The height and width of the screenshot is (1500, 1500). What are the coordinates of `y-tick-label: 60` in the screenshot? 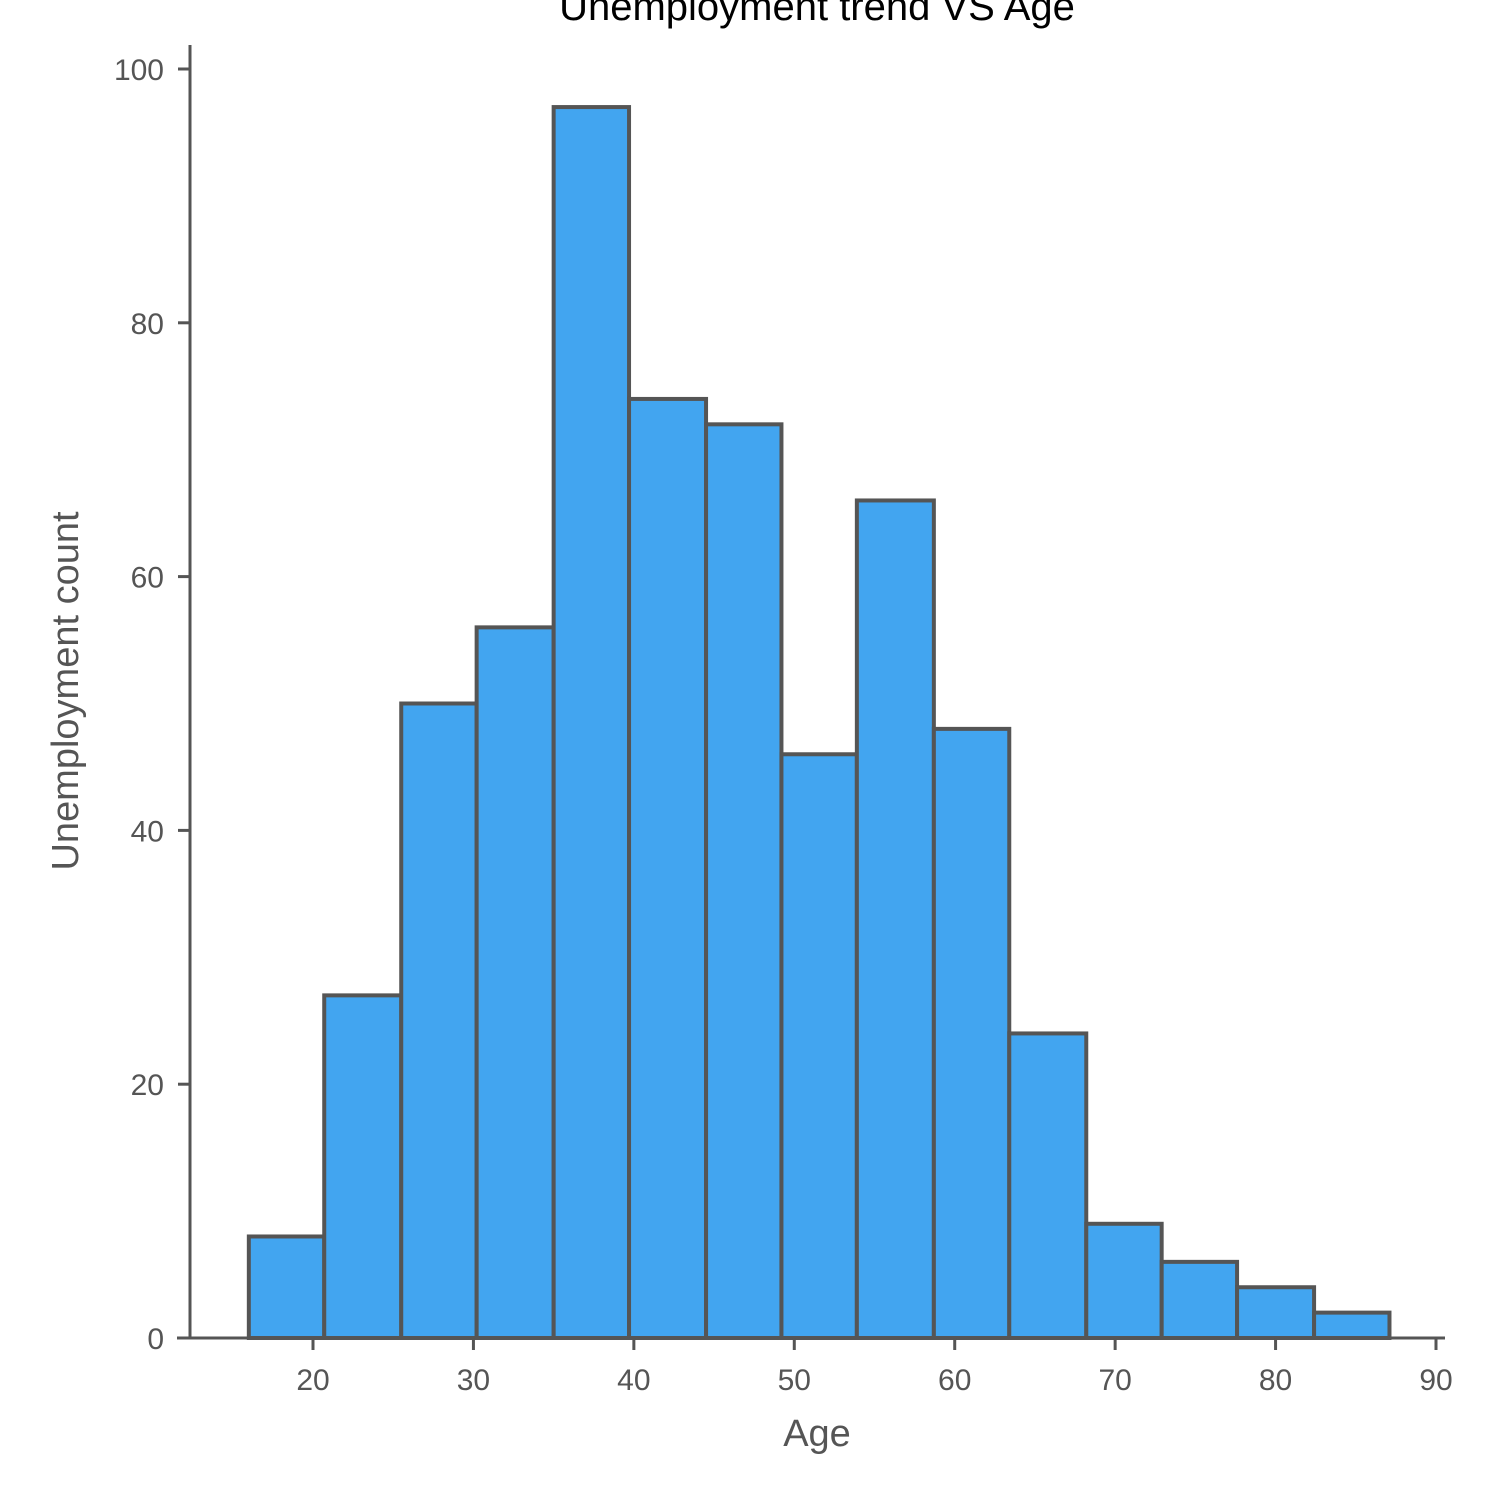 It's located at (147, 578).